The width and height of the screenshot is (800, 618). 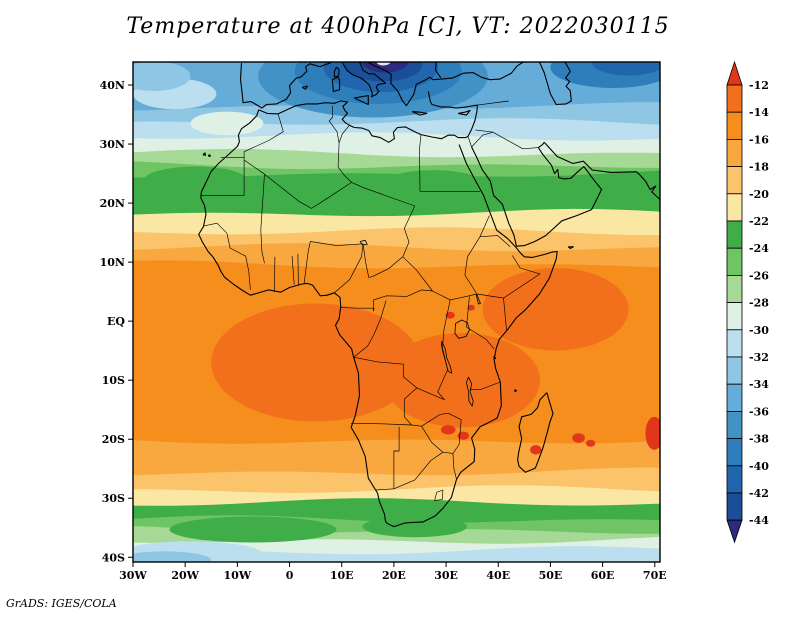 What do you see at coordinates (603, 575) in the screenshot?
I see `x-tick-label: 60E` at bounding box center [603, 575].